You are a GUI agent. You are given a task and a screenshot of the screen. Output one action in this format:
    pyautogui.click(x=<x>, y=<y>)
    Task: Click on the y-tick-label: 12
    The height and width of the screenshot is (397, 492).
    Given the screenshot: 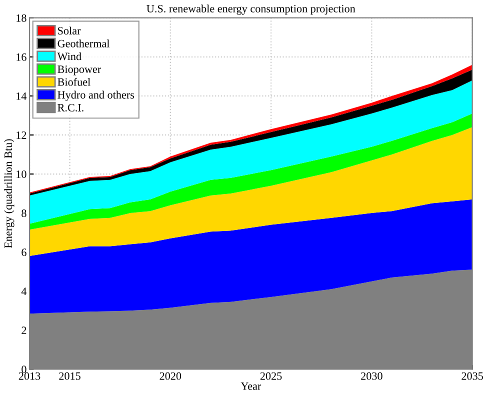 What is the action you would take?
    pyautogui.click(x=21, y=135)
    